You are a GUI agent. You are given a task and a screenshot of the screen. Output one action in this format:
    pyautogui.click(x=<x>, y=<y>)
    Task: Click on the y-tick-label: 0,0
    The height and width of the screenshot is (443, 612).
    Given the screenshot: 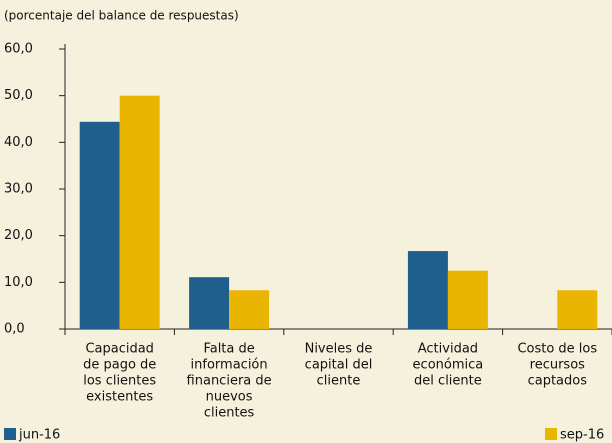 What is the action you would take?
    pyautogui.click(x=14, y=329)
    